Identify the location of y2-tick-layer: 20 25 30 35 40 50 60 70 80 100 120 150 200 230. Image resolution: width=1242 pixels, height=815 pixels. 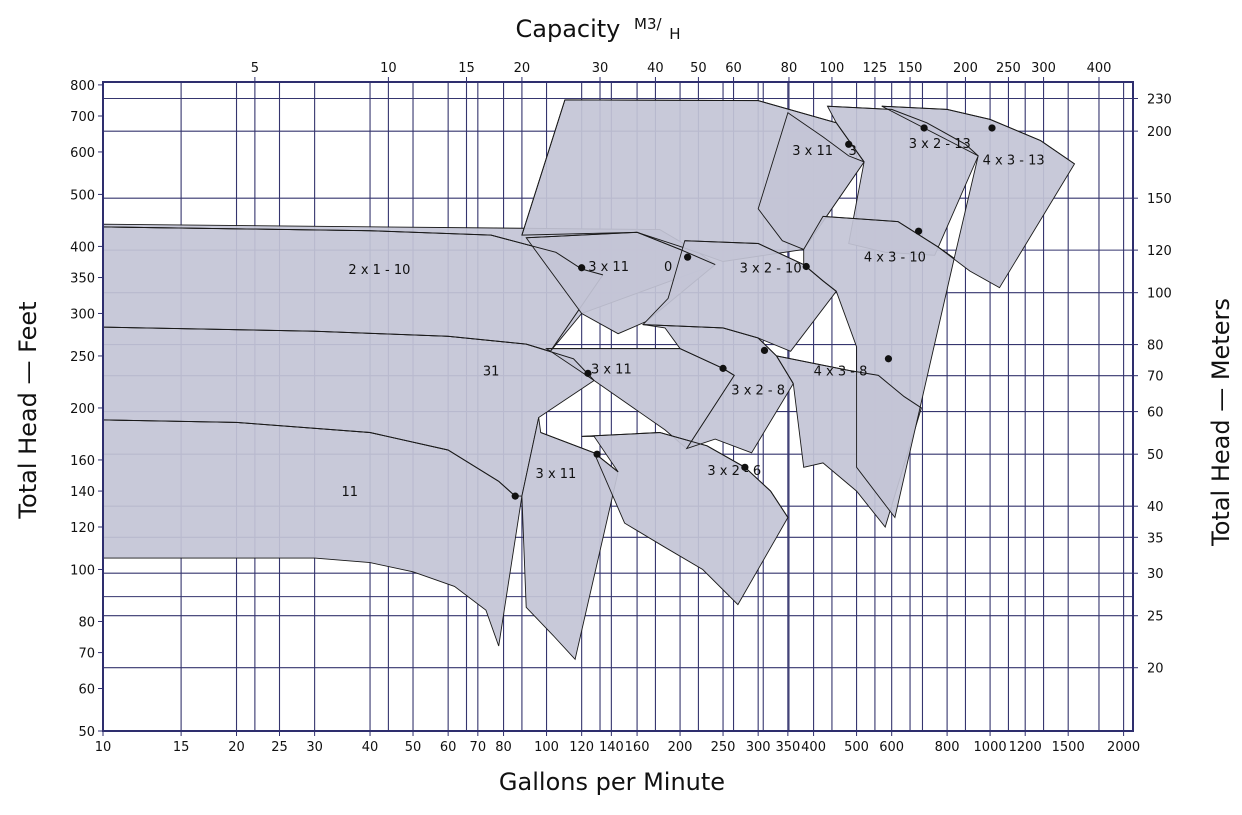
(1152, 385).